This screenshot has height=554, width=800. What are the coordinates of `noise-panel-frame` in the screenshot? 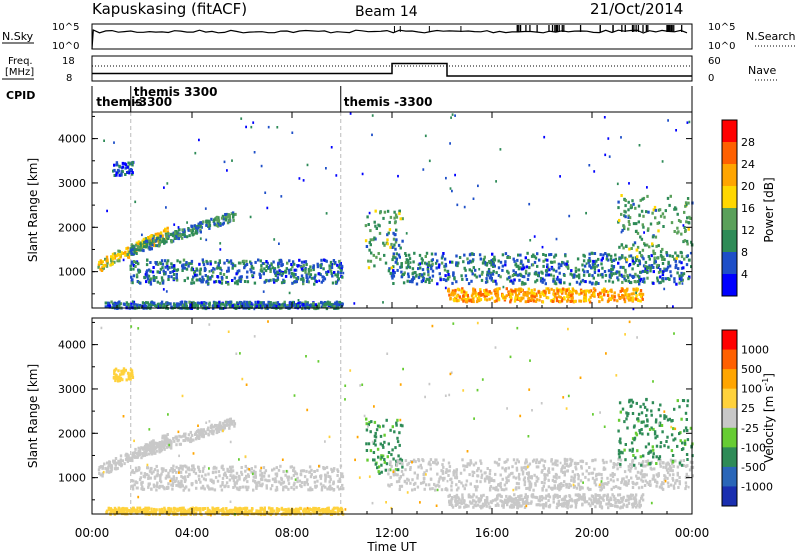 It's located at (392, 36).